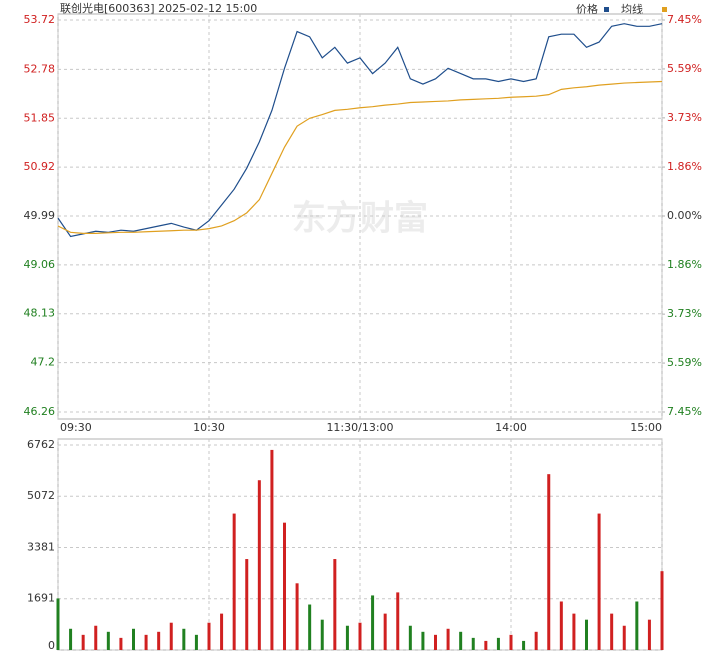 This screenshot has width=720, height=655. I want to click on x-tick-label: 11:30/13:00, so click(359, 427).